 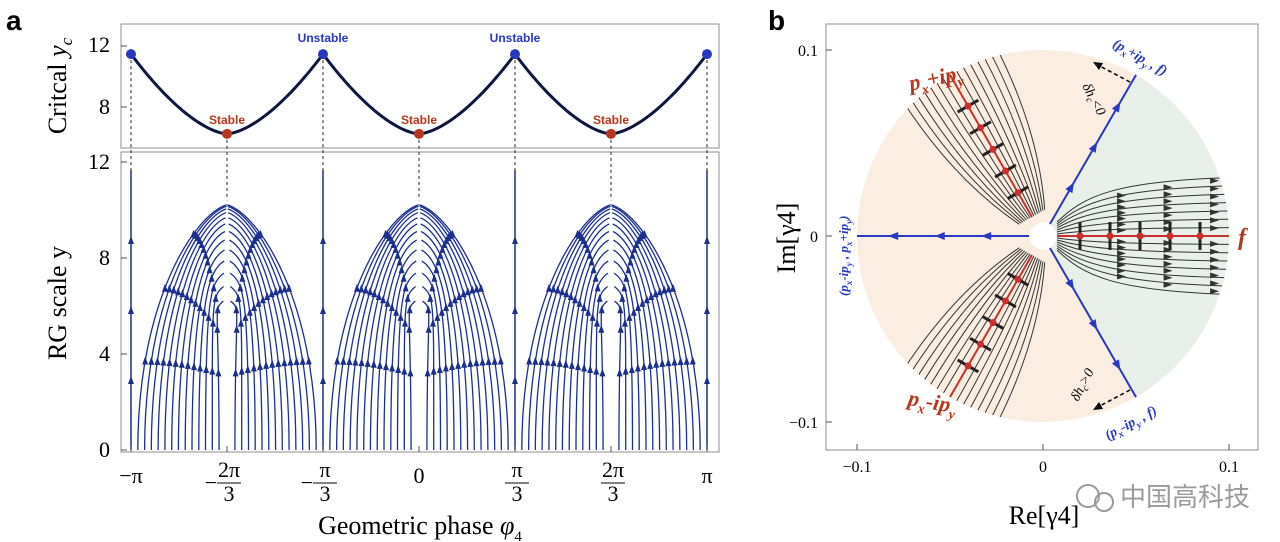 What do you see at coordinates (1142, 262) in the screenshot?
I see `streamline-f` at bounding box center [1142, 262].